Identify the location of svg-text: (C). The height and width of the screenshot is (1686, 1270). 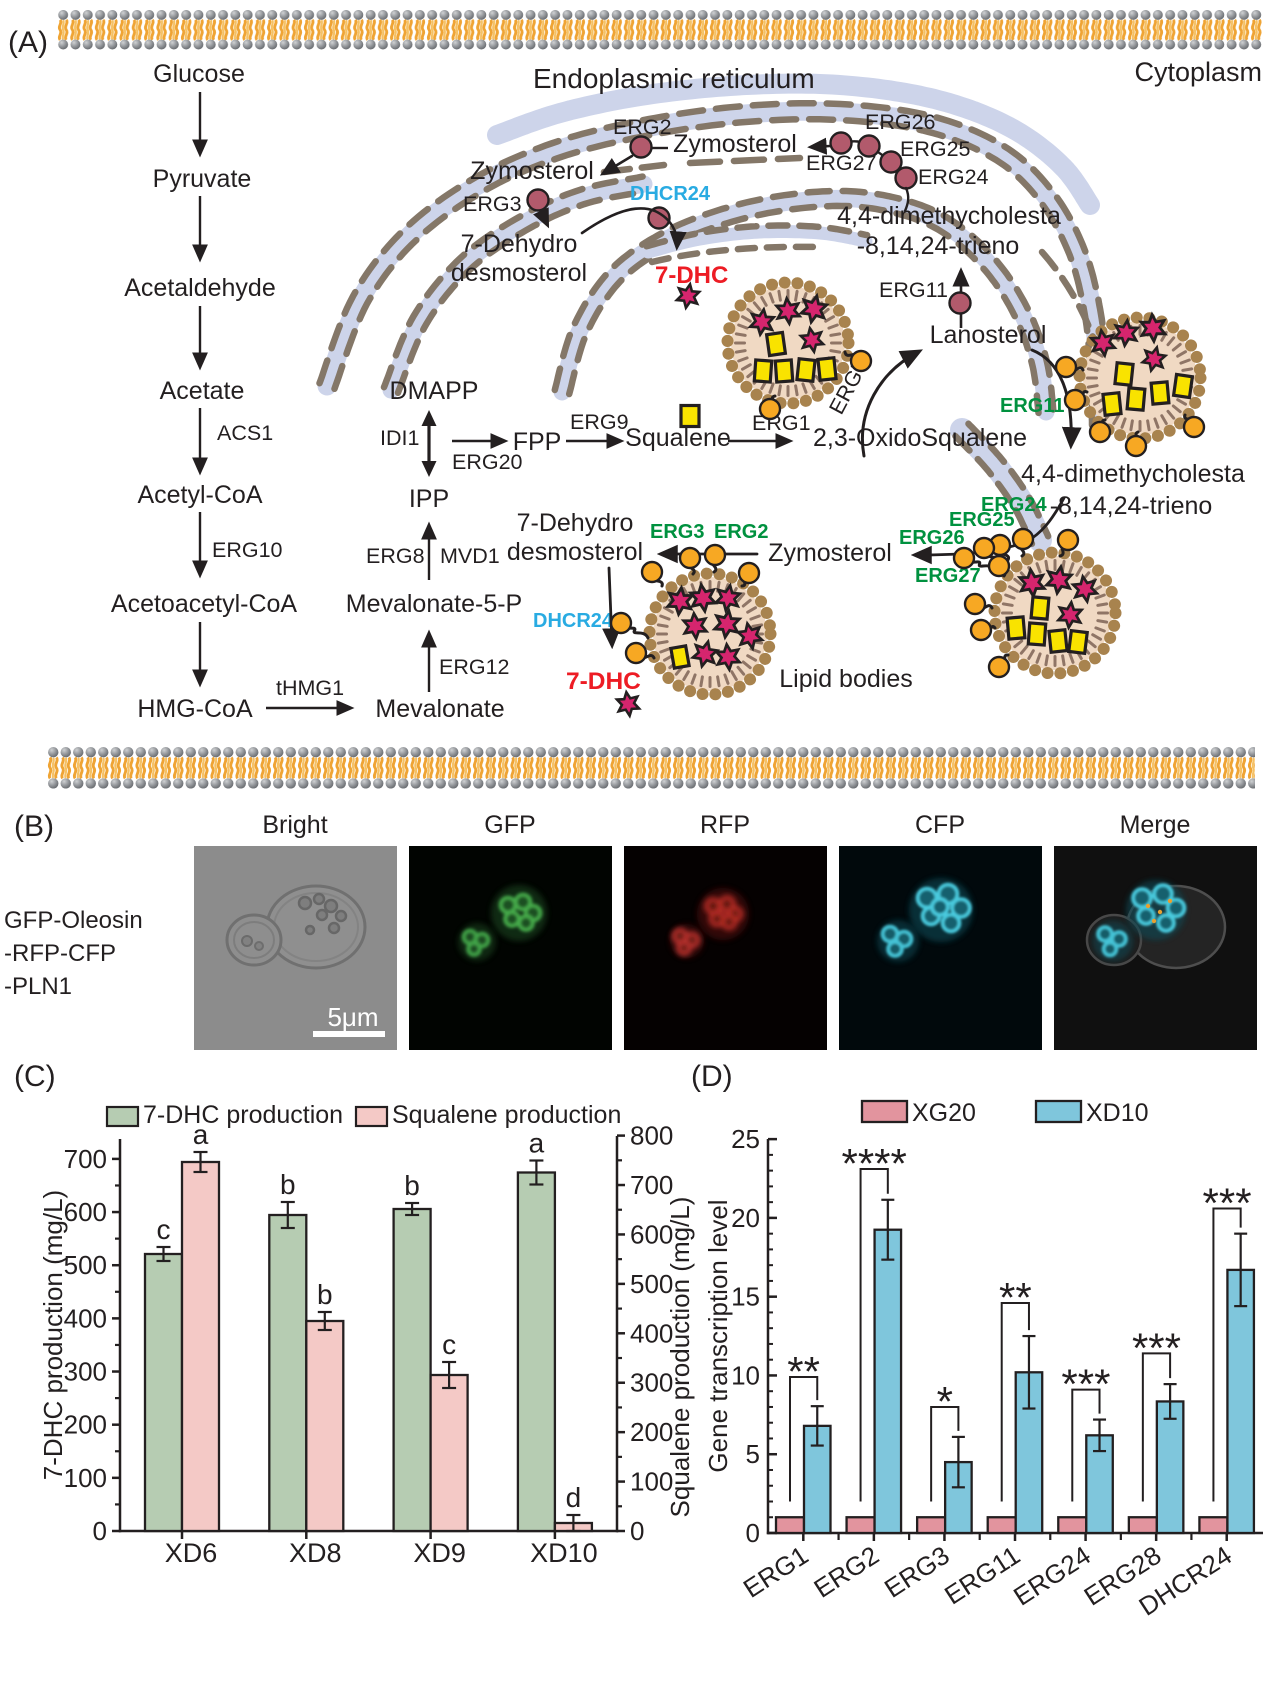
(35, 1076).